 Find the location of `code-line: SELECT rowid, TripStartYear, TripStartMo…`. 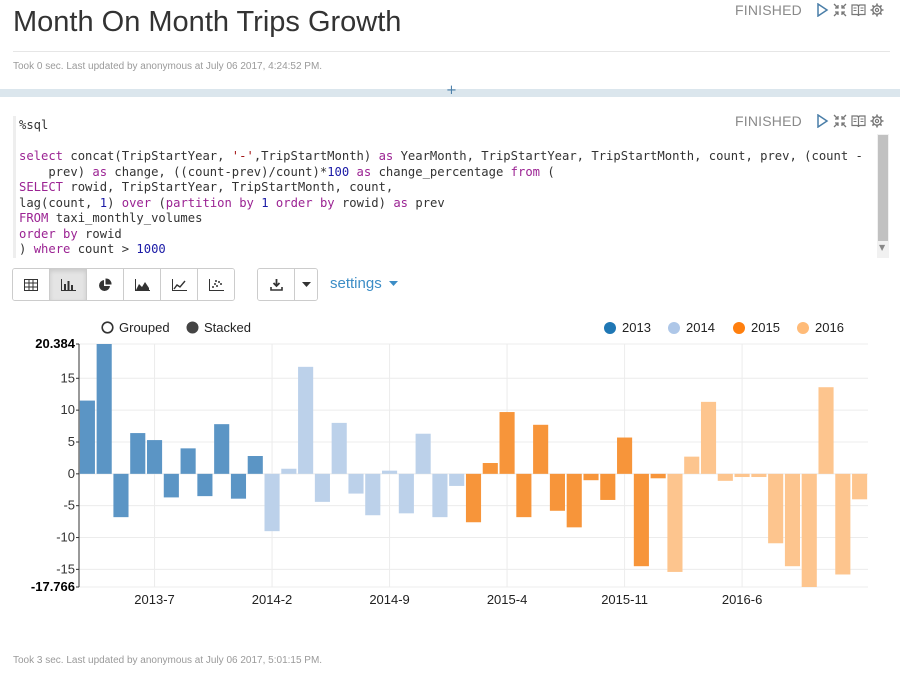

code-line: SELECT rowid, TripStartYear, TripStartMo… is located at coordinates (206, 187).